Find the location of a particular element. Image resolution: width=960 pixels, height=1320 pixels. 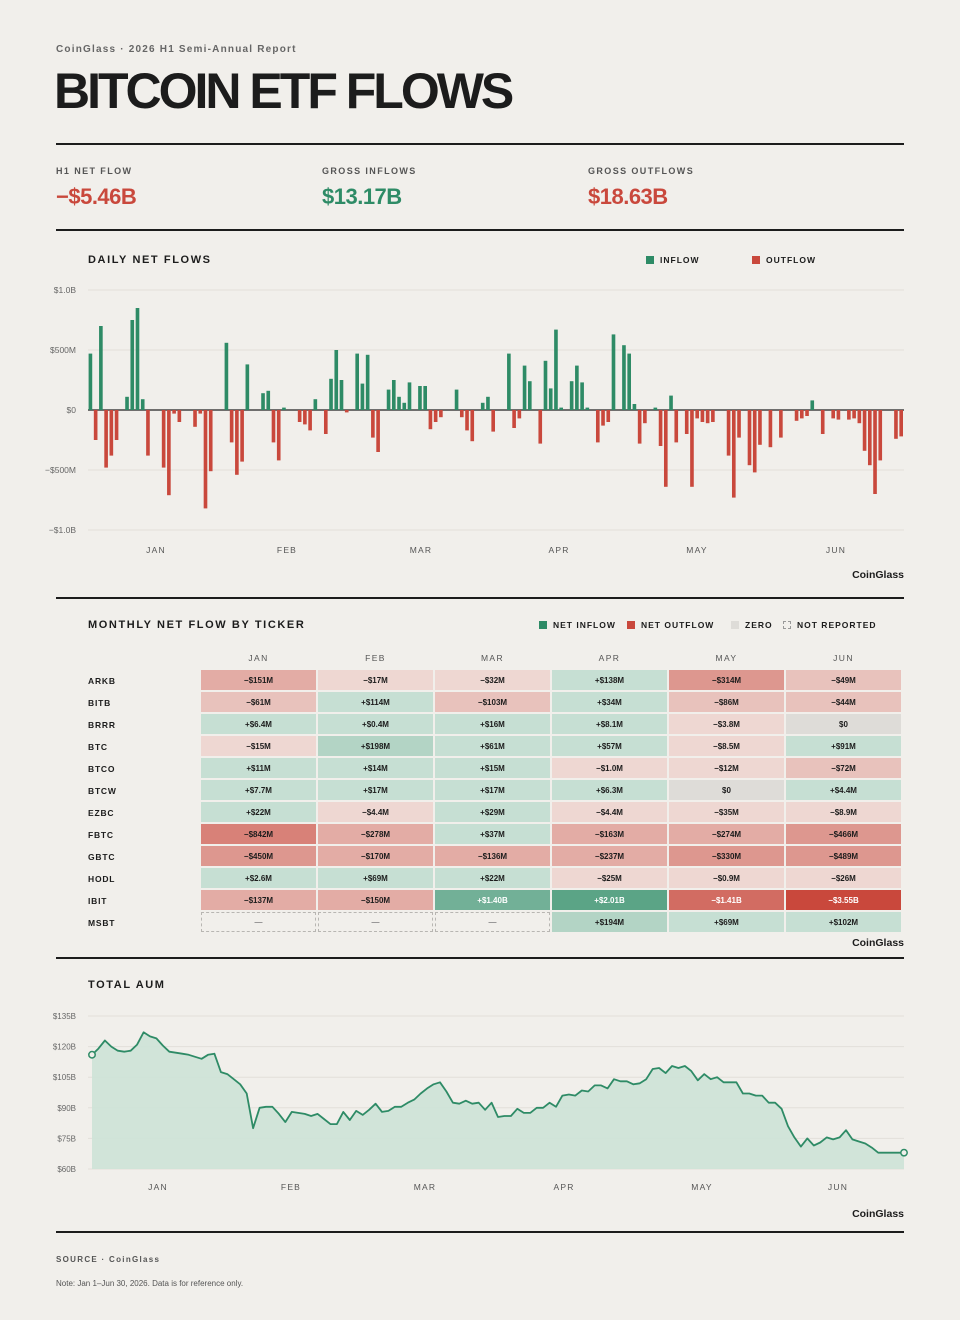

heatmap-cell: +$138M is located at coordinates (609, 680).